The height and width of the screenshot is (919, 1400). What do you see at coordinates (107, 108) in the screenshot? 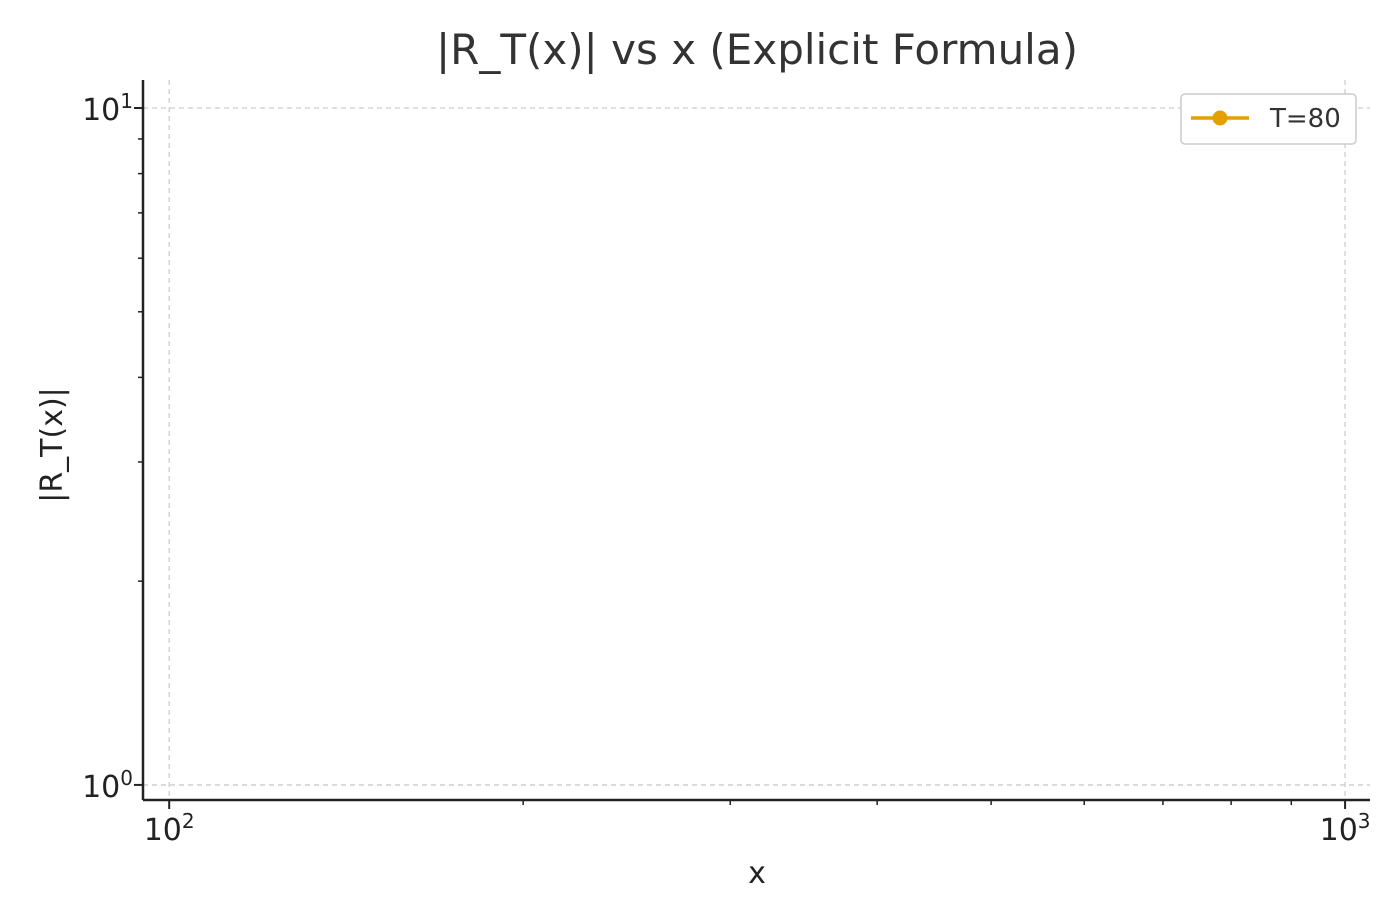
I see `y-tick-label: 10¹` at bounding box center [107, 108].